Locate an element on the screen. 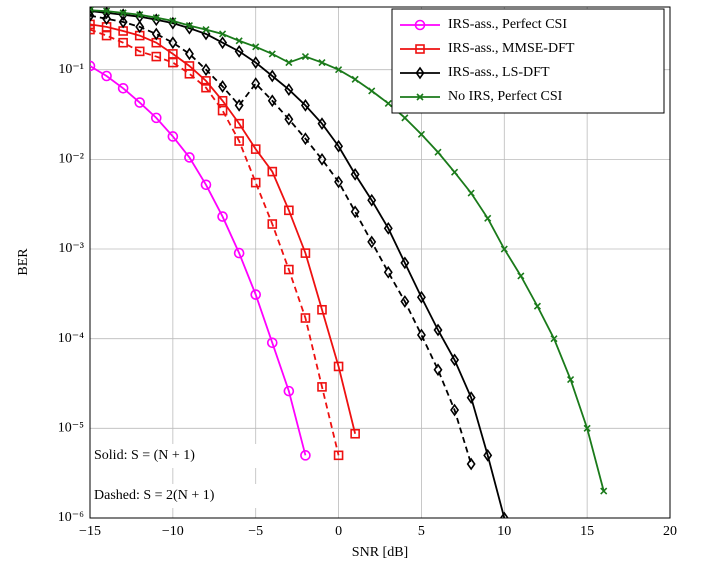  x-tick-label: 15 is located at coordinates (587, 531).